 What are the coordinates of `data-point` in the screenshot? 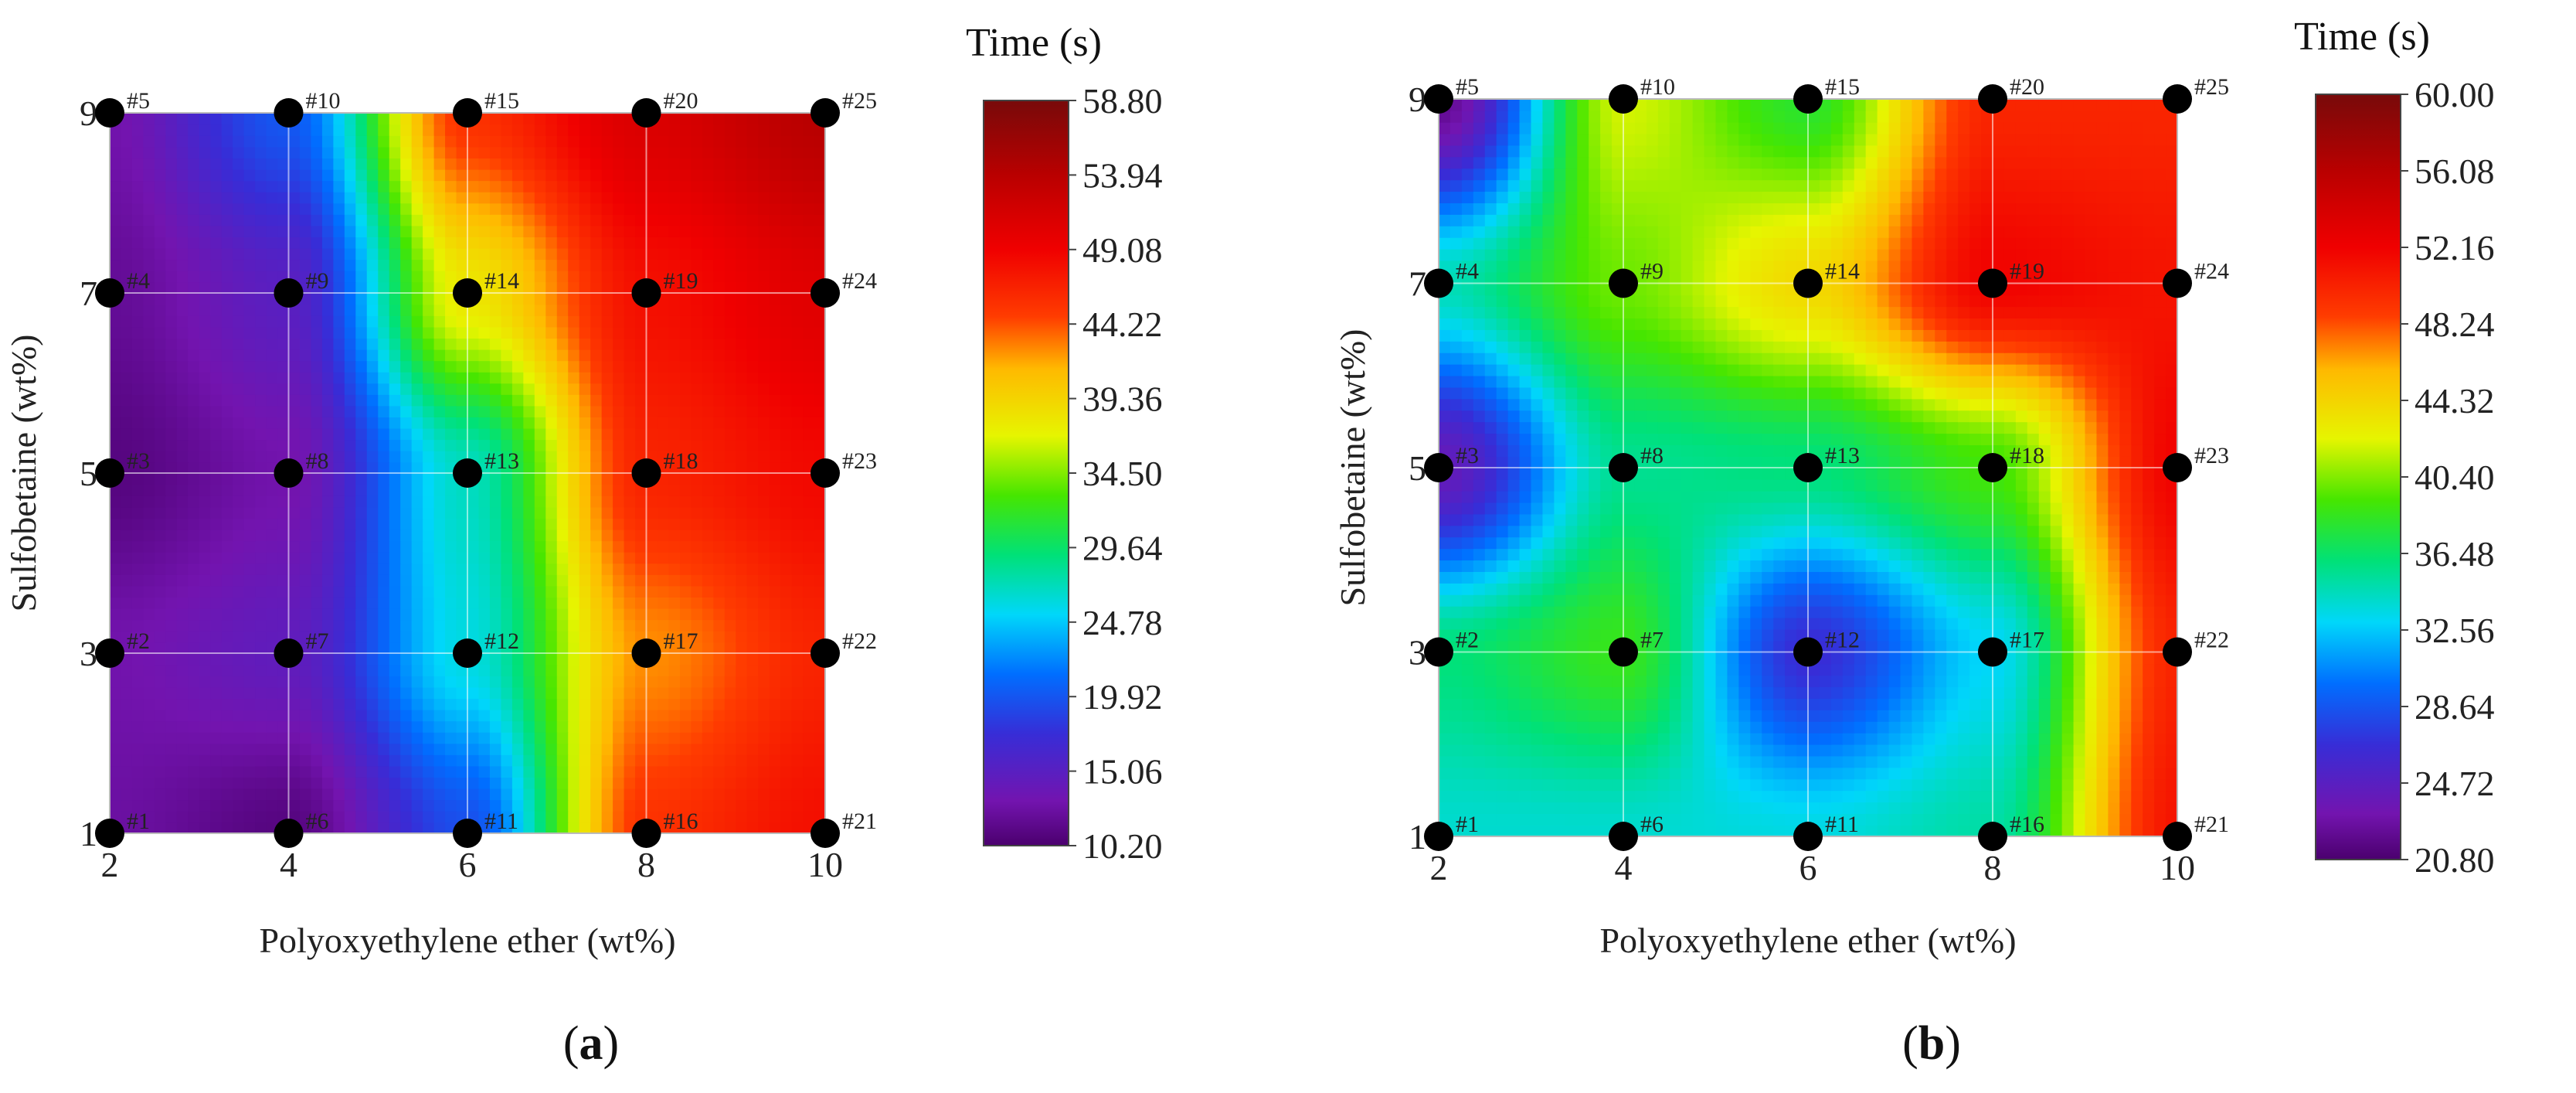 It's located at (289, 293).